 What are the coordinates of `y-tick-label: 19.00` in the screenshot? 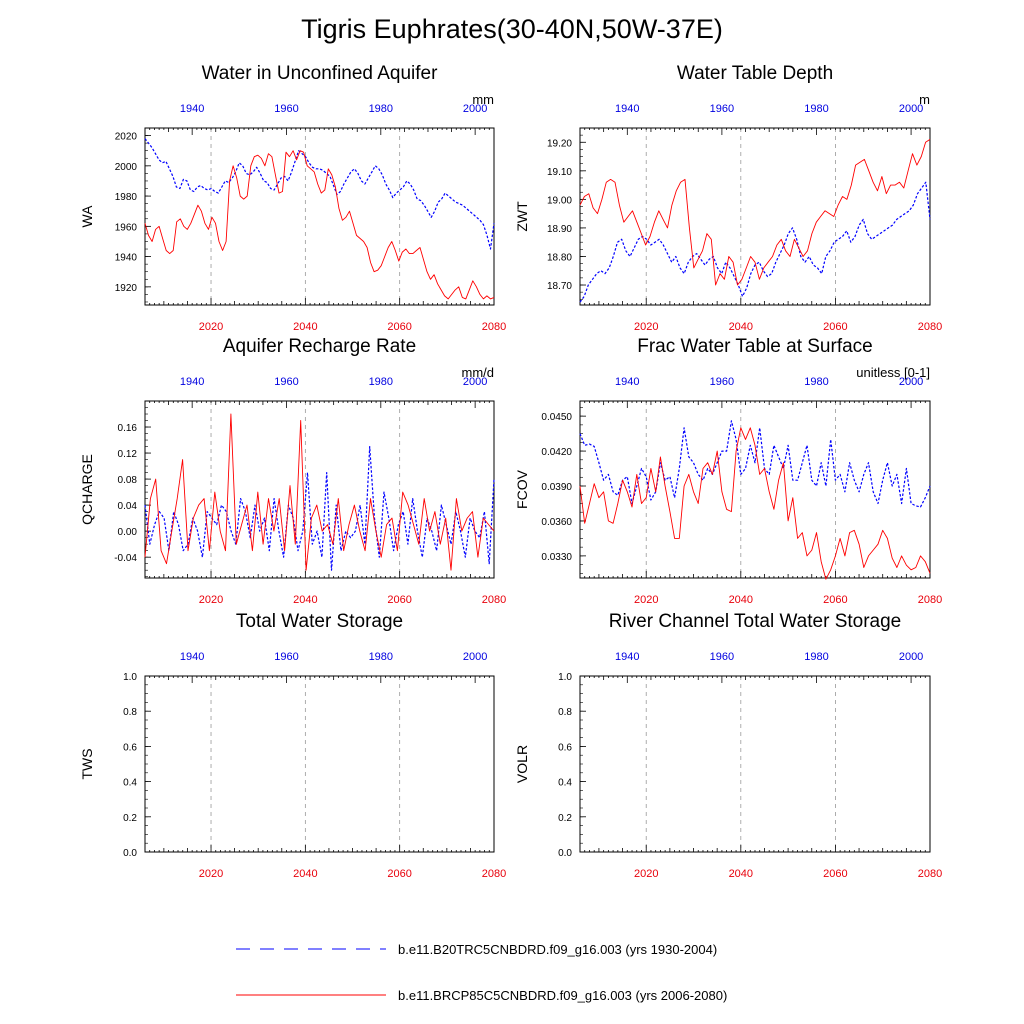 It's located at (559, 200).